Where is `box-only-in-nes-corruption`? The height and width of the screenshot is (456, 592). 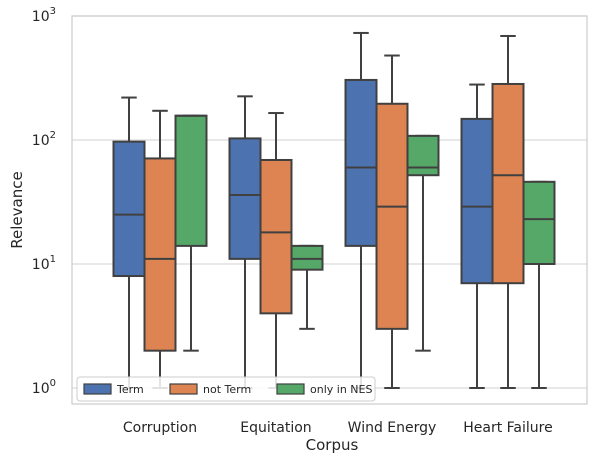
box-only-in-nes-corruption is located at coordinates (191, 233).